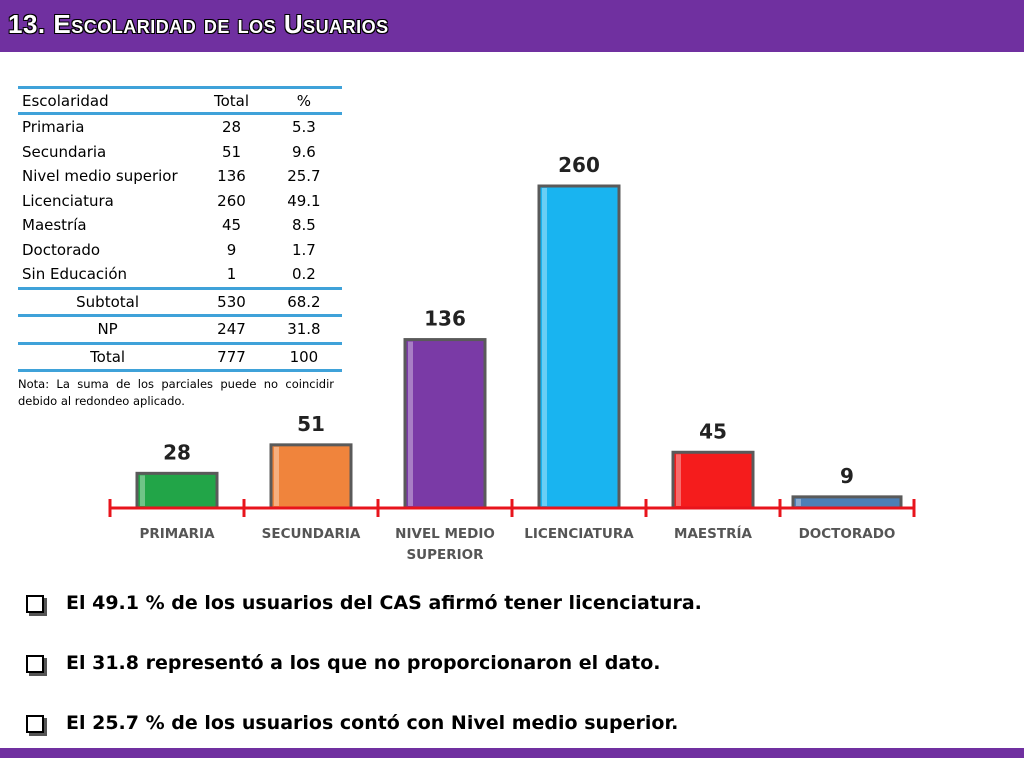 This screenshot has height=768, width=1024. I want to click on table-row: Doctorado 9 1.7, so click(180, 250).